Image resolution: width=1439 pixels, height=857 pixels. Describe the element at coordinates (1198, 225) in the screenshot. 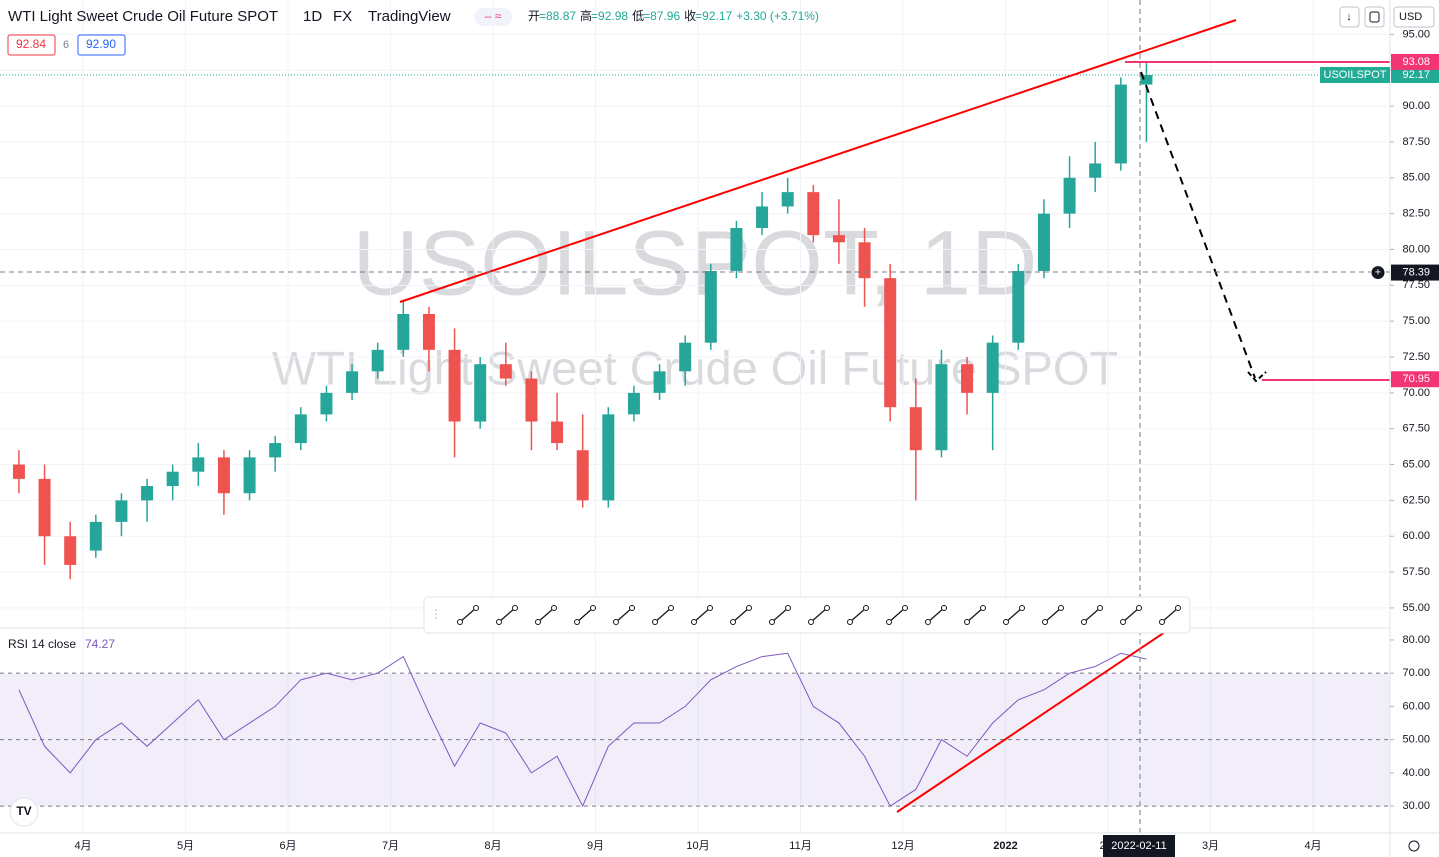

I see `projection-line` at that location.